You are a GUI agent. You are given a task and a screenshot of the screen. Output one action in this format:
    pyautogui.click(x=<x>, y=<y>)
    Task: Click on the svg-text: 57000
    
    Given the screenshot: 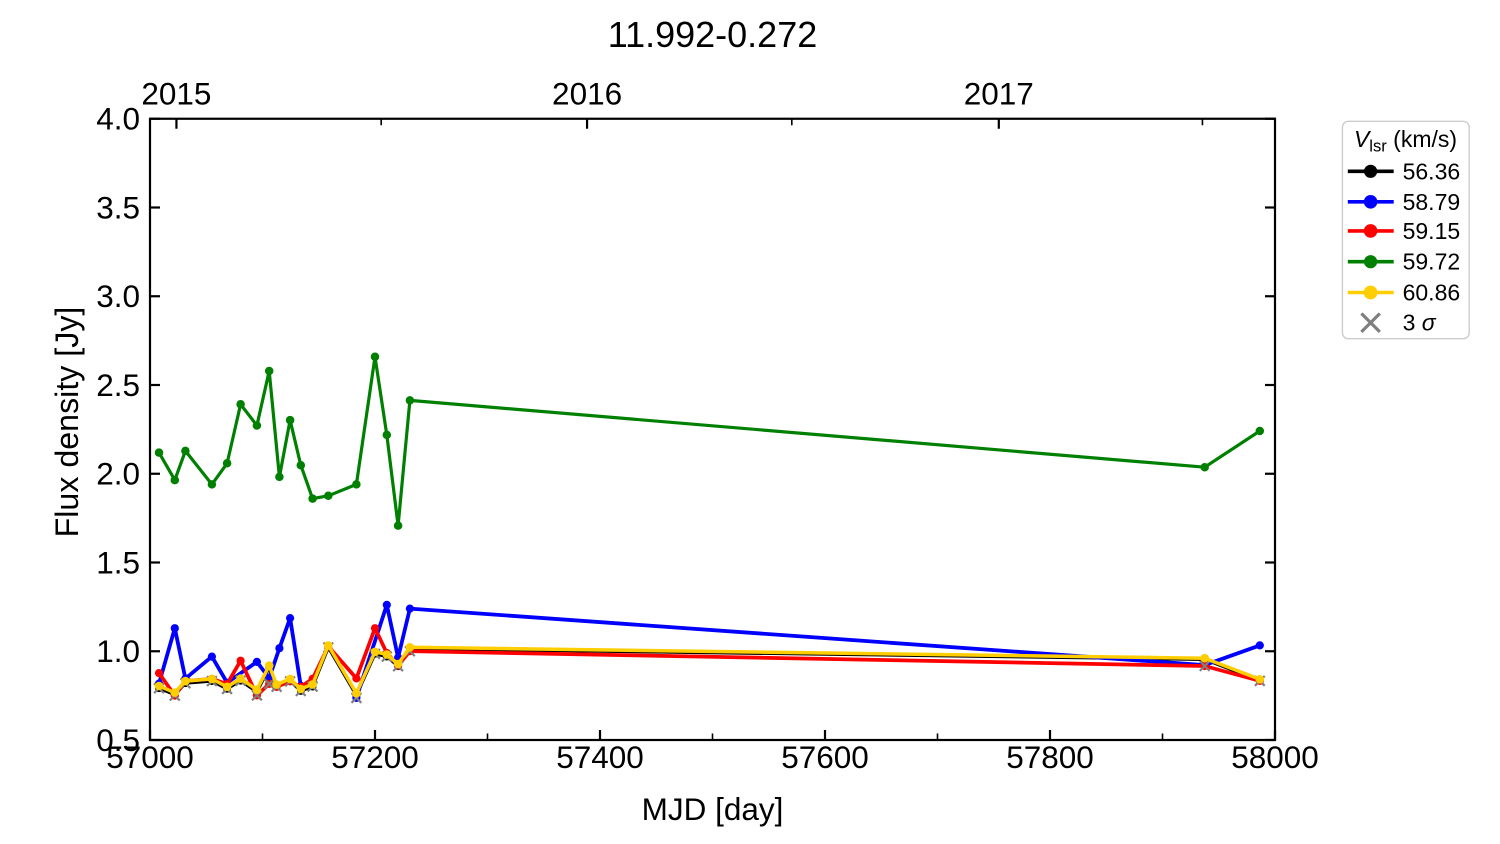 What is the action you would take?
    pyautogui.click(x=150, y=757)
    